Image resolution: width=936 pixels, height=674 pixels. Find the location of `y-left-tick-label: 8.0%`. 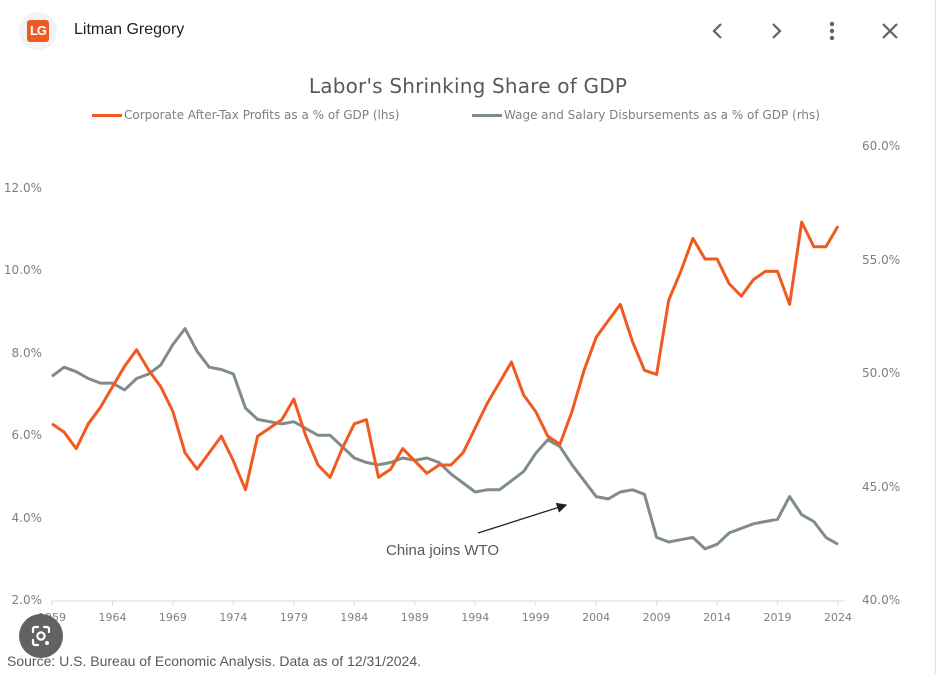

y-left-tick-label: 8.0% is located at coordinates (27, 352).